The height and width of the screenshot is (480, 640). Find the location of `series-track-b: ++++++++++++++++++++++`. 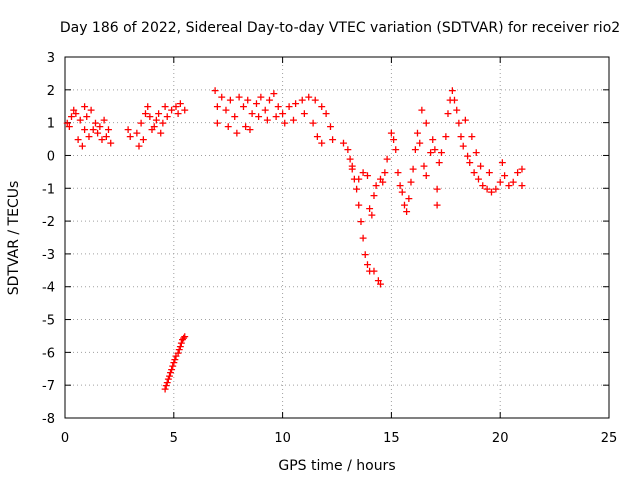

series-track-b: ++++++++++++++++++++++ is located at coordinates (156, 125).